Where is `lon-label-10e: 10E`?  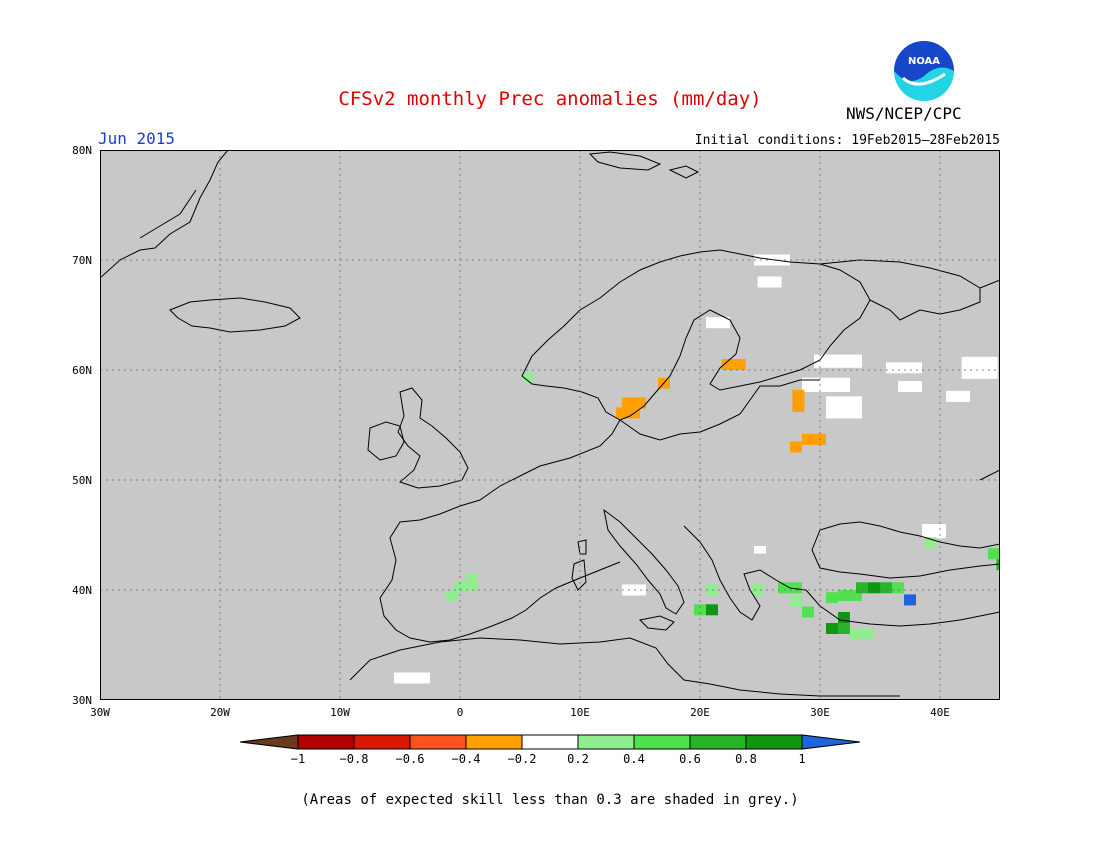
lon-label-10e: 10E is located at coordinates (580, 712).